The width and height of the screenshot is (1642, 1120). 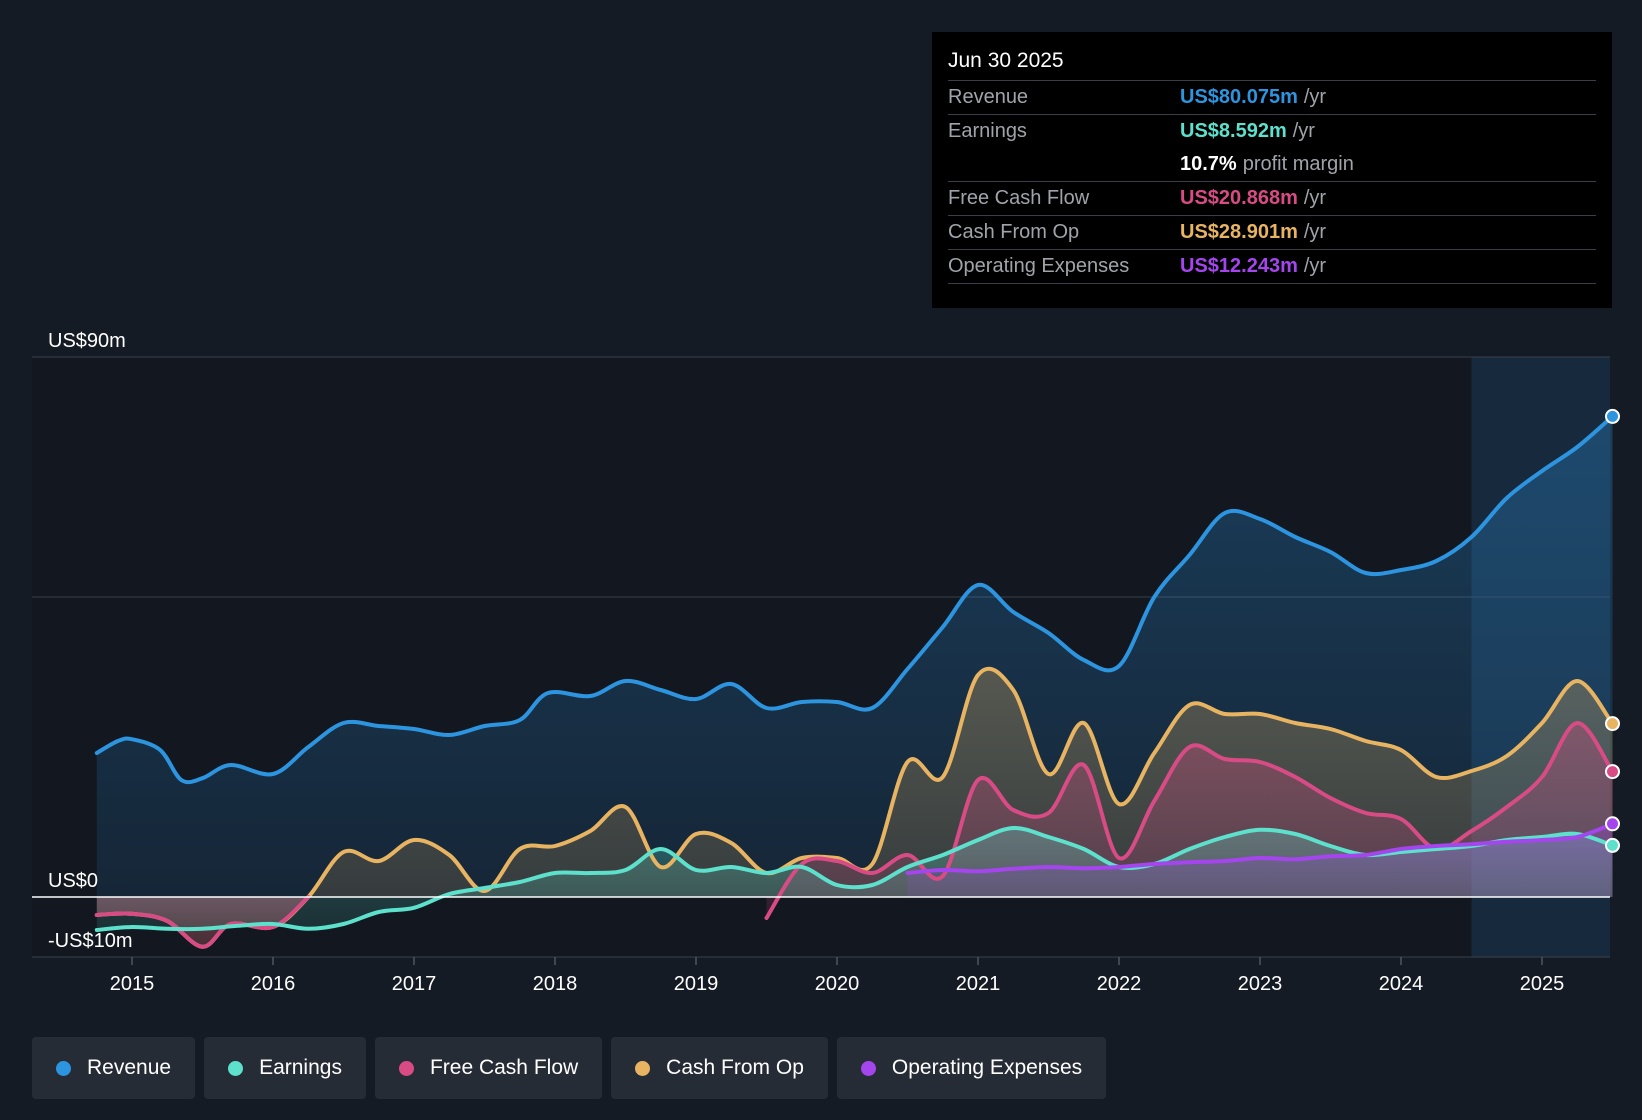 I want to click on tooltip-label: Revenue, so click(x=988, y=97).